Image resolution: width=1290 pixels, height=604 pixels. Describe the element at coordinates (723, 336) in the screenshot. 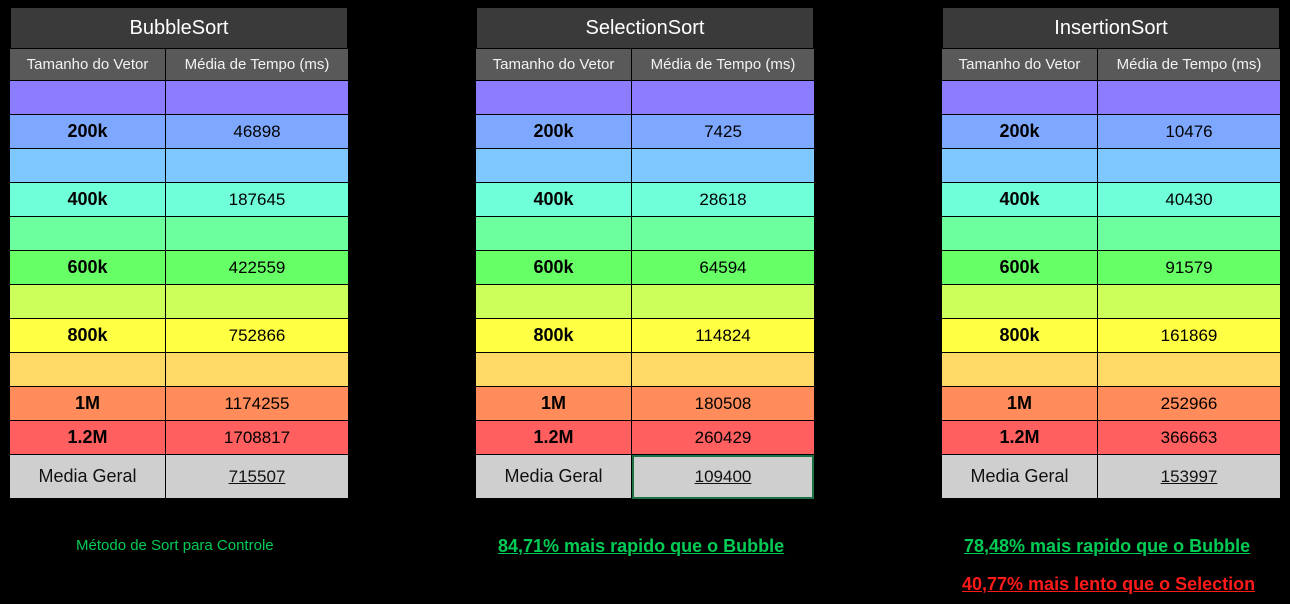

I see `time-cell: 114824` at that location.